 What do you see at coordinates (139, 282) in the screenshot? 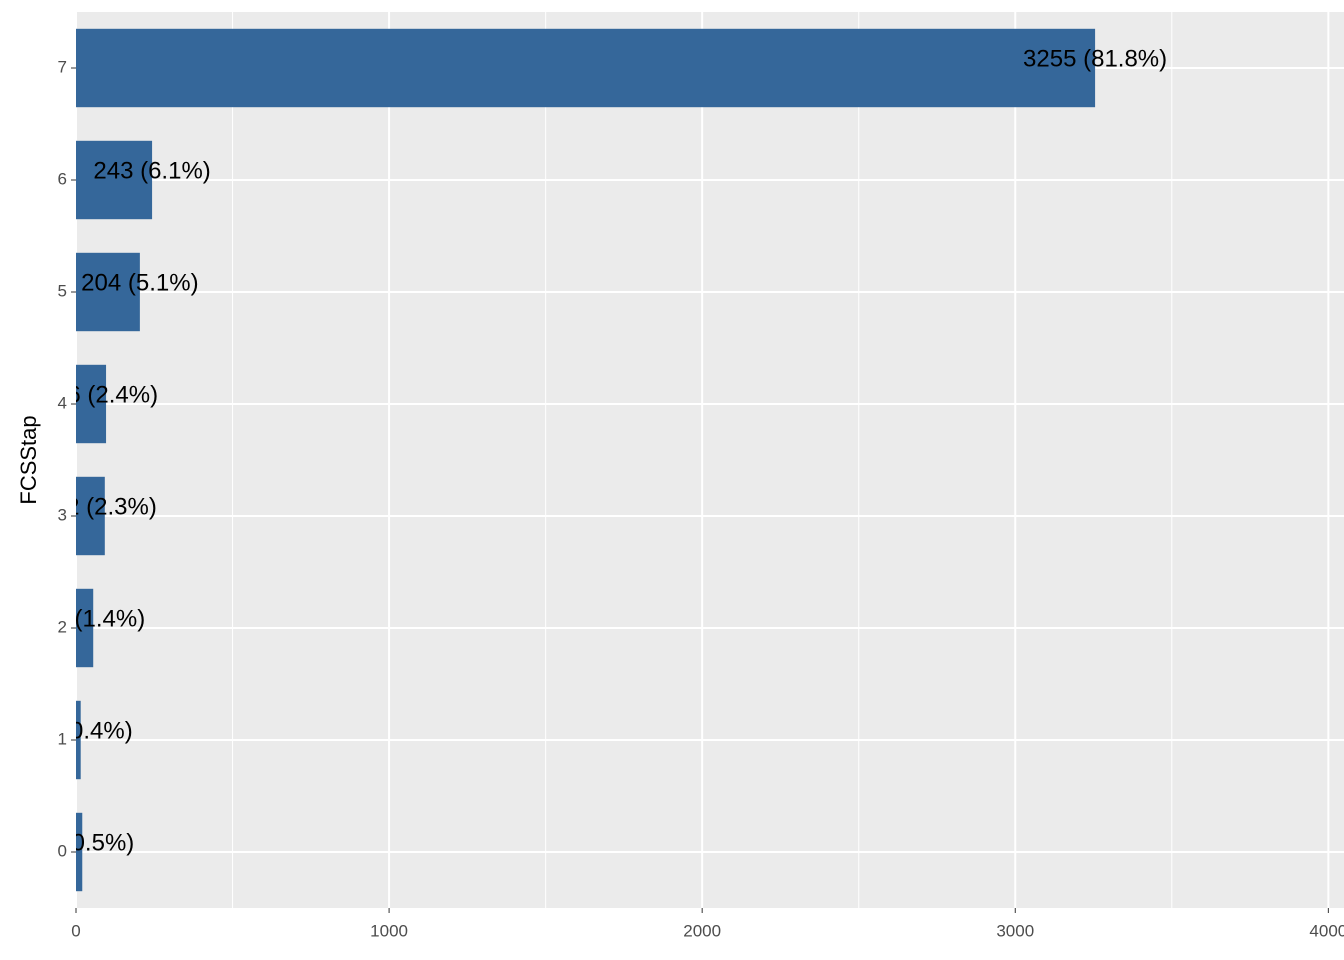
I see `value-label: 204 (5.1%)` at bounding box center [139, 282].